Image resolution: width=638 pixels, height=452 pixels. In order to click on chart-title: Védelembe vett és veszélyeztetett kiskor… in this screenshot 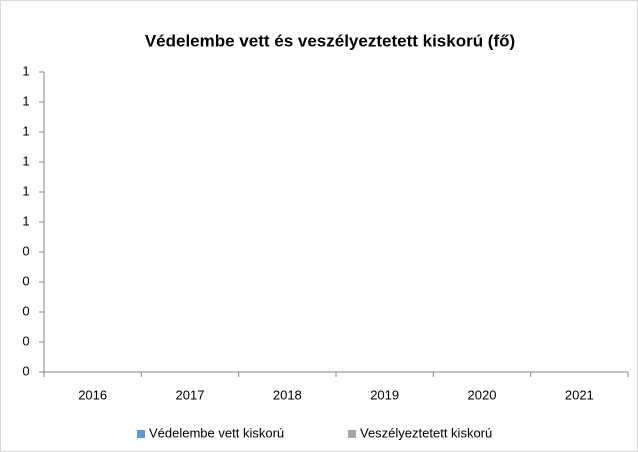, I will do `click(330, 40)`.